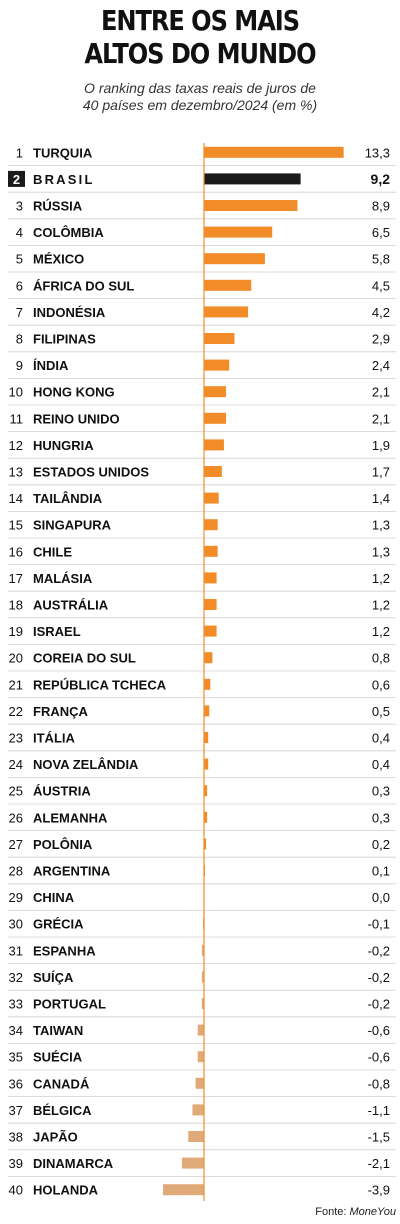 This screenshot has height=1224, width=400. Describe the element at coordinates (16, 1057) in the screenshot. I see `rank-number: 35` at that location.